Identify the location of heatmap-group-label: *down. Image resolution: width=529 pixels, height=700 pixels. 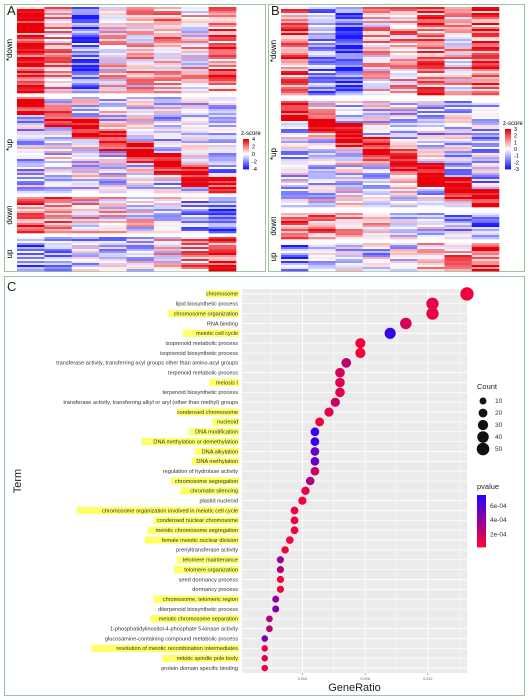
(9, 50).